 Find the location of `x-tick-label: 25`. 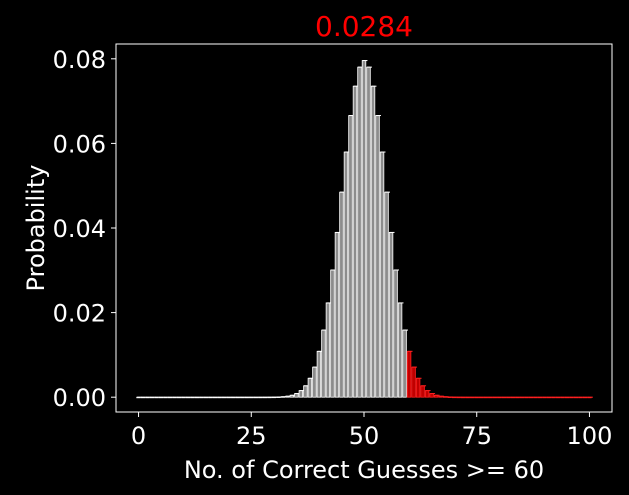

x-tick-label: 25 is located at coordinates (251, 436).